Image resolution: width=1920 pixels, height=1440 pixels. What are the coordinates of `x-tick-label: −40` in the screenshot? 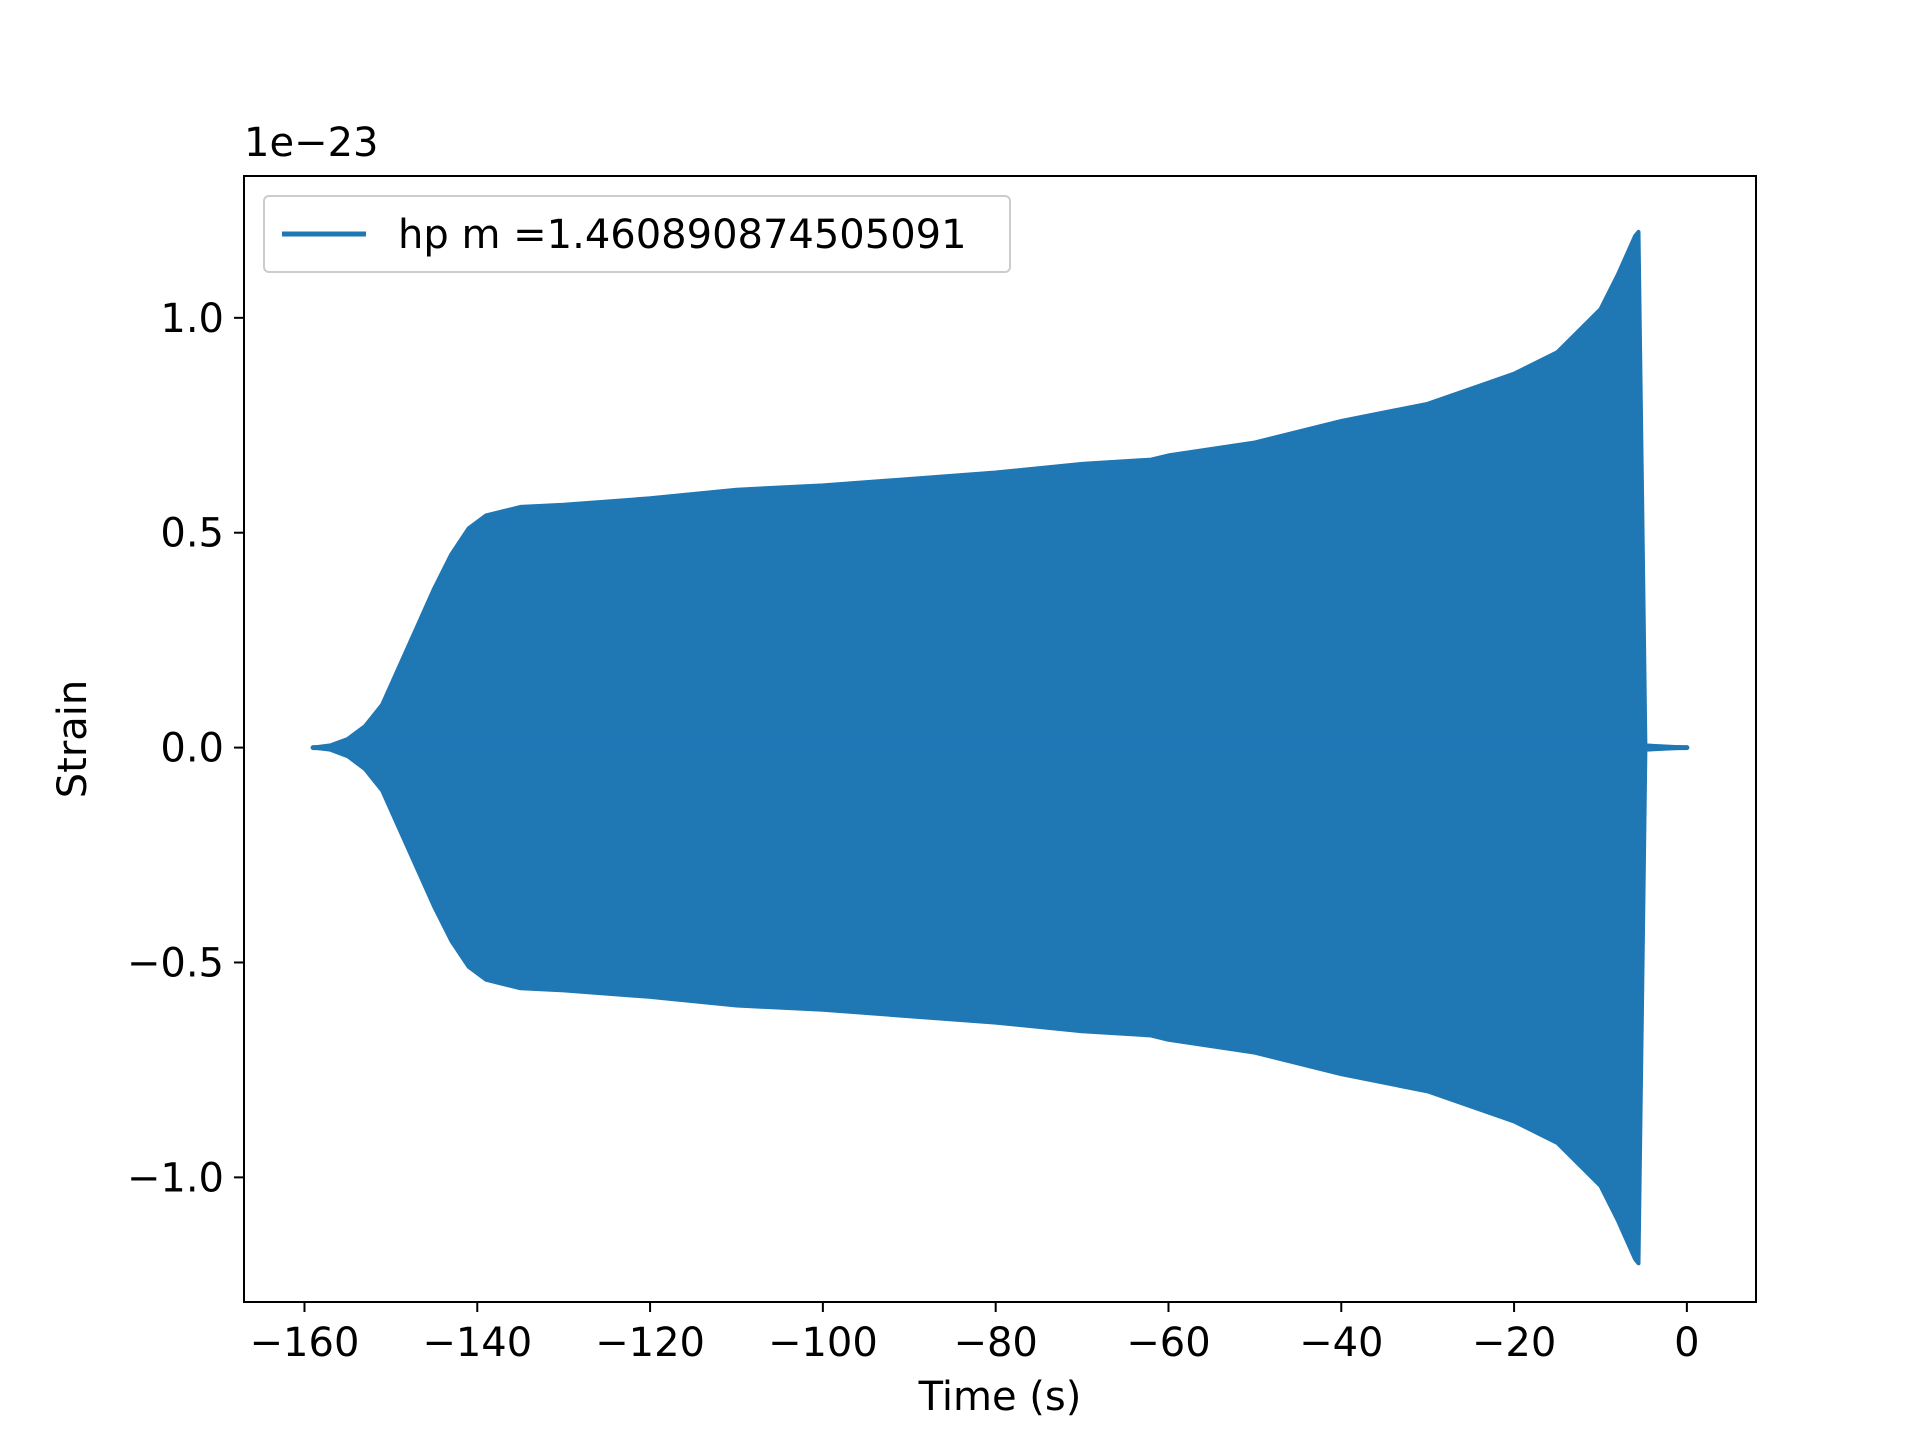 It's located at (1341, 1343).